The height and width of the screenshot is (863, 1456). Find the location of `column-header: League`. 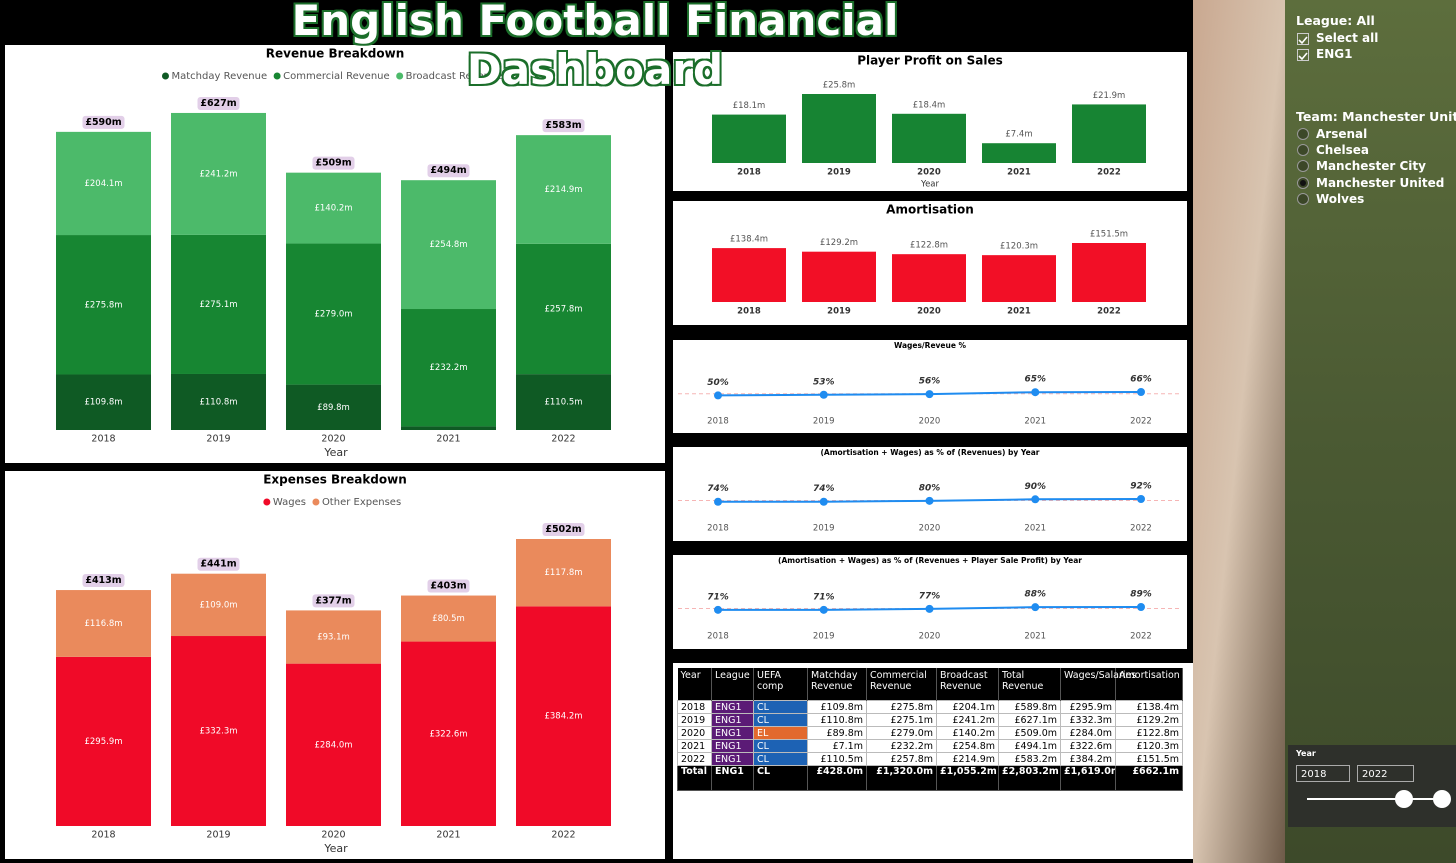

column-header: League is located at coordinates (732, 684).